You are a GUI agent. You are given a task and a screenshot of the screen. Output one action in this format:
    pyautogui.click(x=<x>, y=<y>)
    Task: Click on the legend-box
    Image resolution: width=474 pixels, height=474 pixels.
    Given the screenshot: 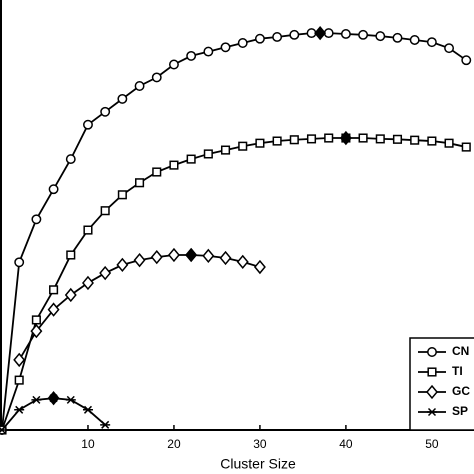 What is the action you would take?
    pyautogui.click(x=441, y=384)
    